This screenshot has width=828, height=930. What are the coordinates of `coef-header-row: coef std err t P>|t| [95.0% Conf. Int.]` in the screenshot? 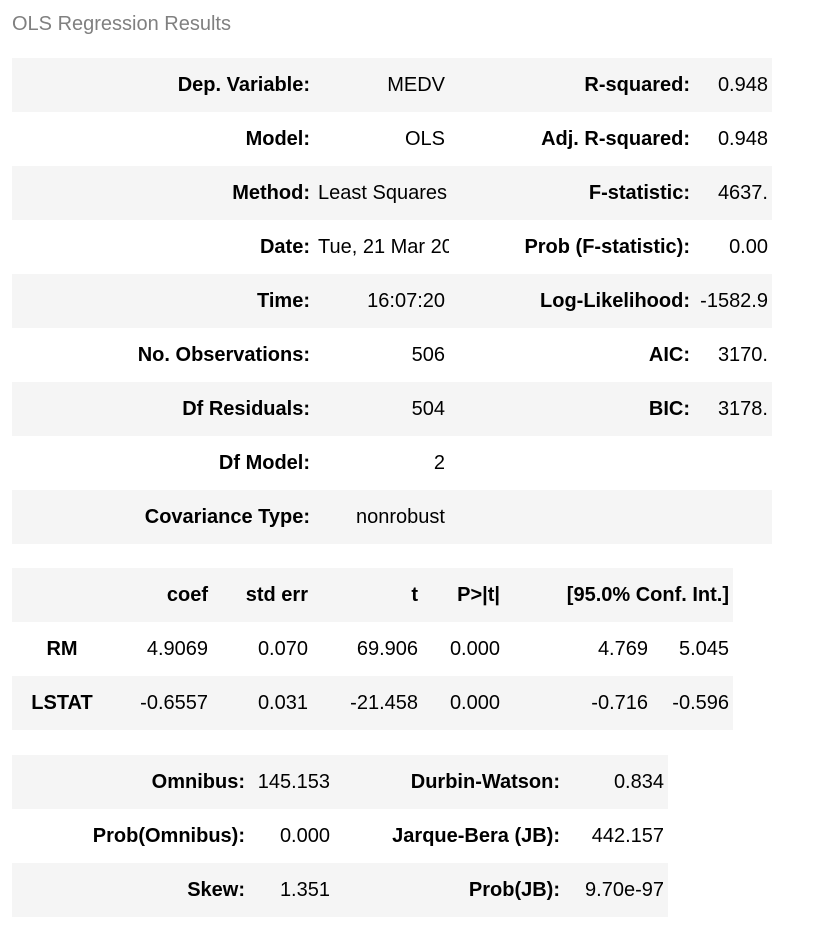 It's located at (373, 595).